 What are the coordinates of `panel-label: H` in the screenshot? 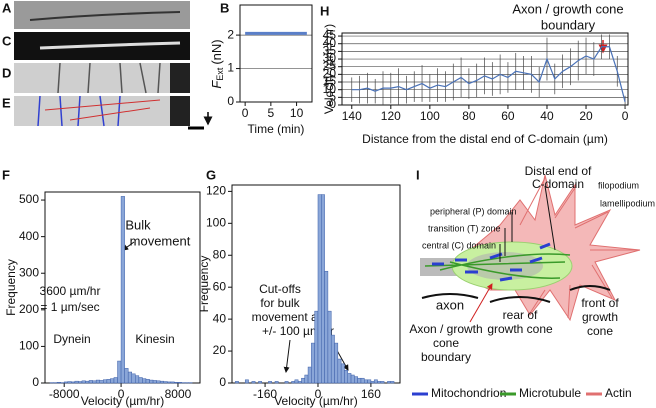 It's located at (324, 10).